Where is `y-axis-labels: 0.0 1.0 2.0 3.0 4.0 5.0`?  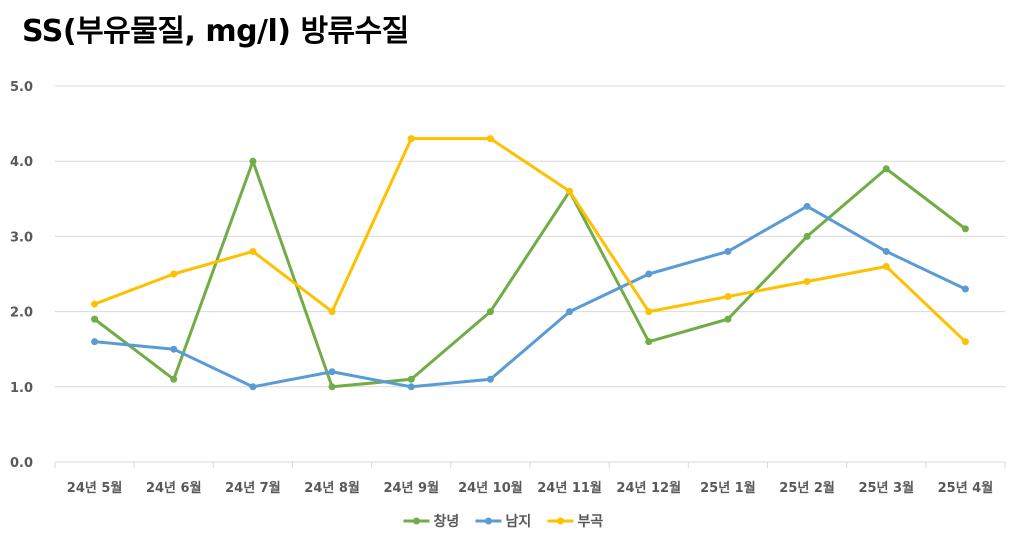 y-axis-labels: 0.0 1.0 2.0 3.0 4.0 5.0 is located at coordinates (21, 275).